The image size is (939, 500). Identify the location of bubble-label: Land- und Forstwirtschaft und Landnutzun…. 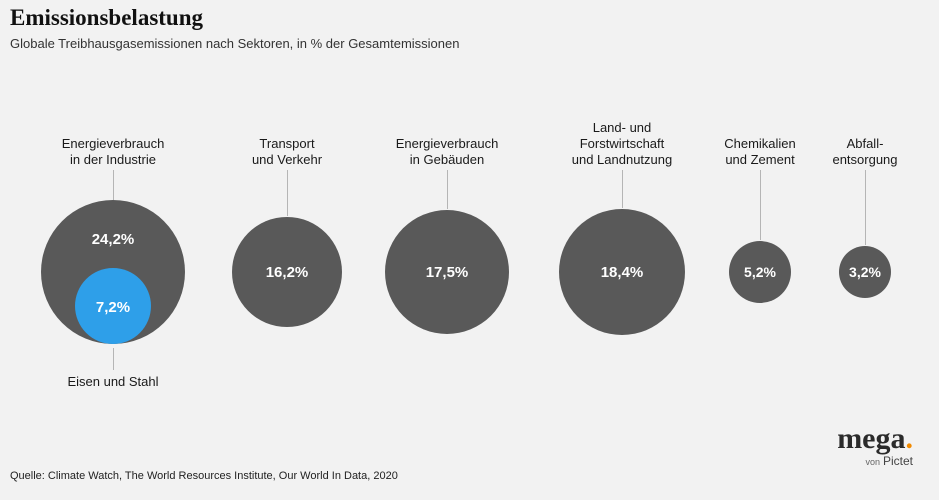
(622, 143).